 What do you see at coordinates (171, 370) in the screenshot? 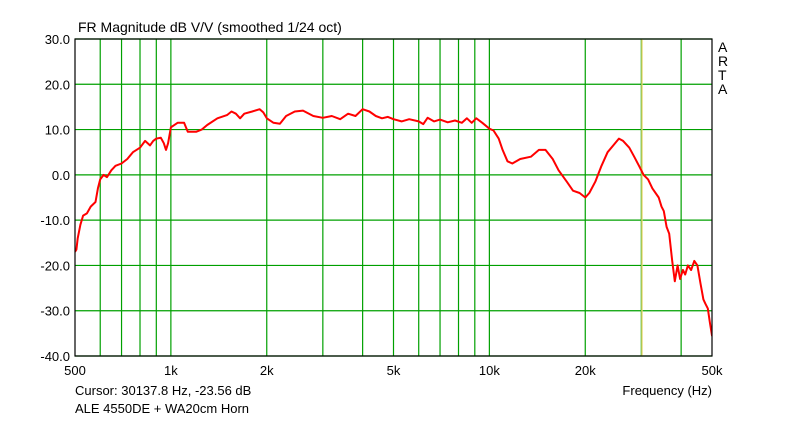
I see `x-tick-label-1: 1k` at bounding box center [171, 370].